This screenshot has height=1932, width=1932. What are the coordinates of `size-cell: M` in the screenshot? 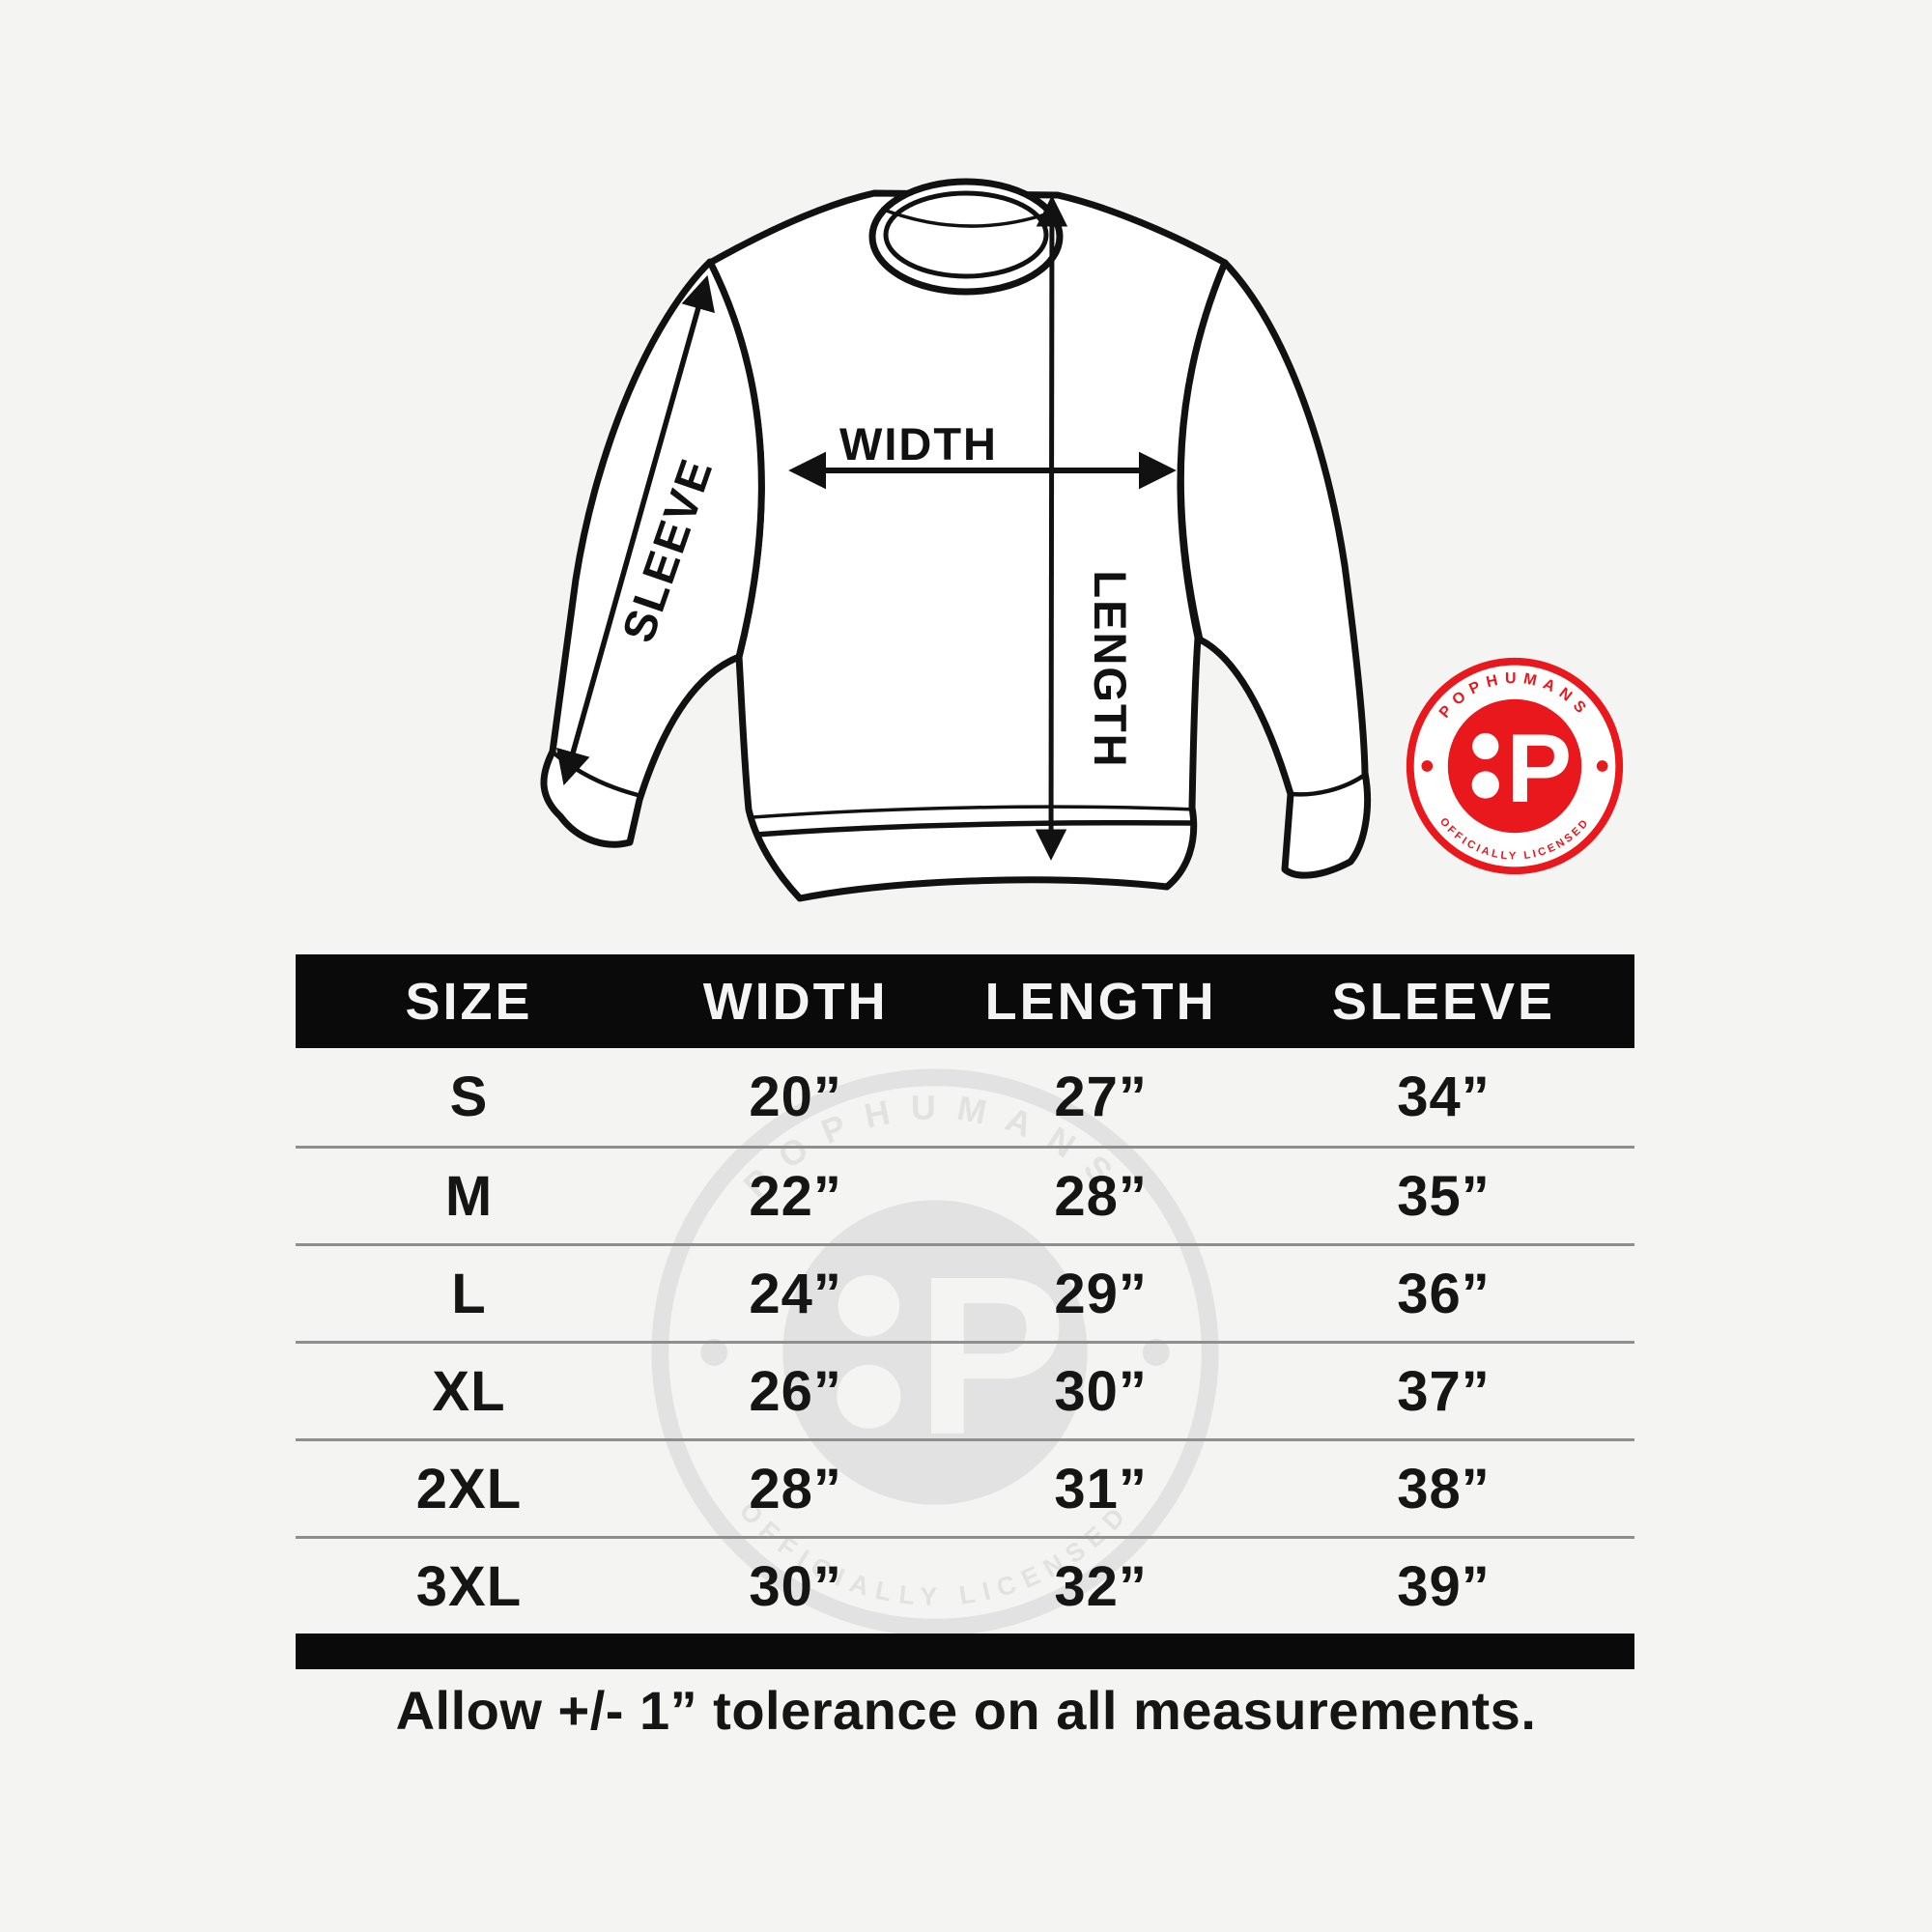 It's located at (469, 1196).